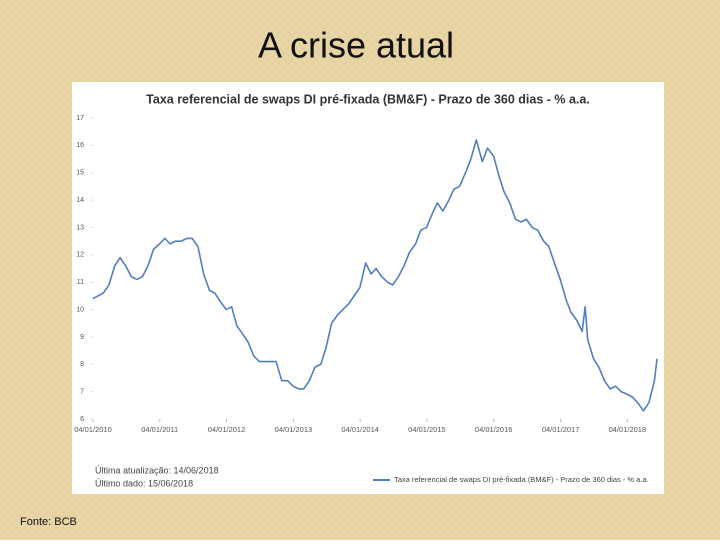  Describe the element at coordinates (82, 337) in the screenshot. I see `y-tick-label: 9` at that location.